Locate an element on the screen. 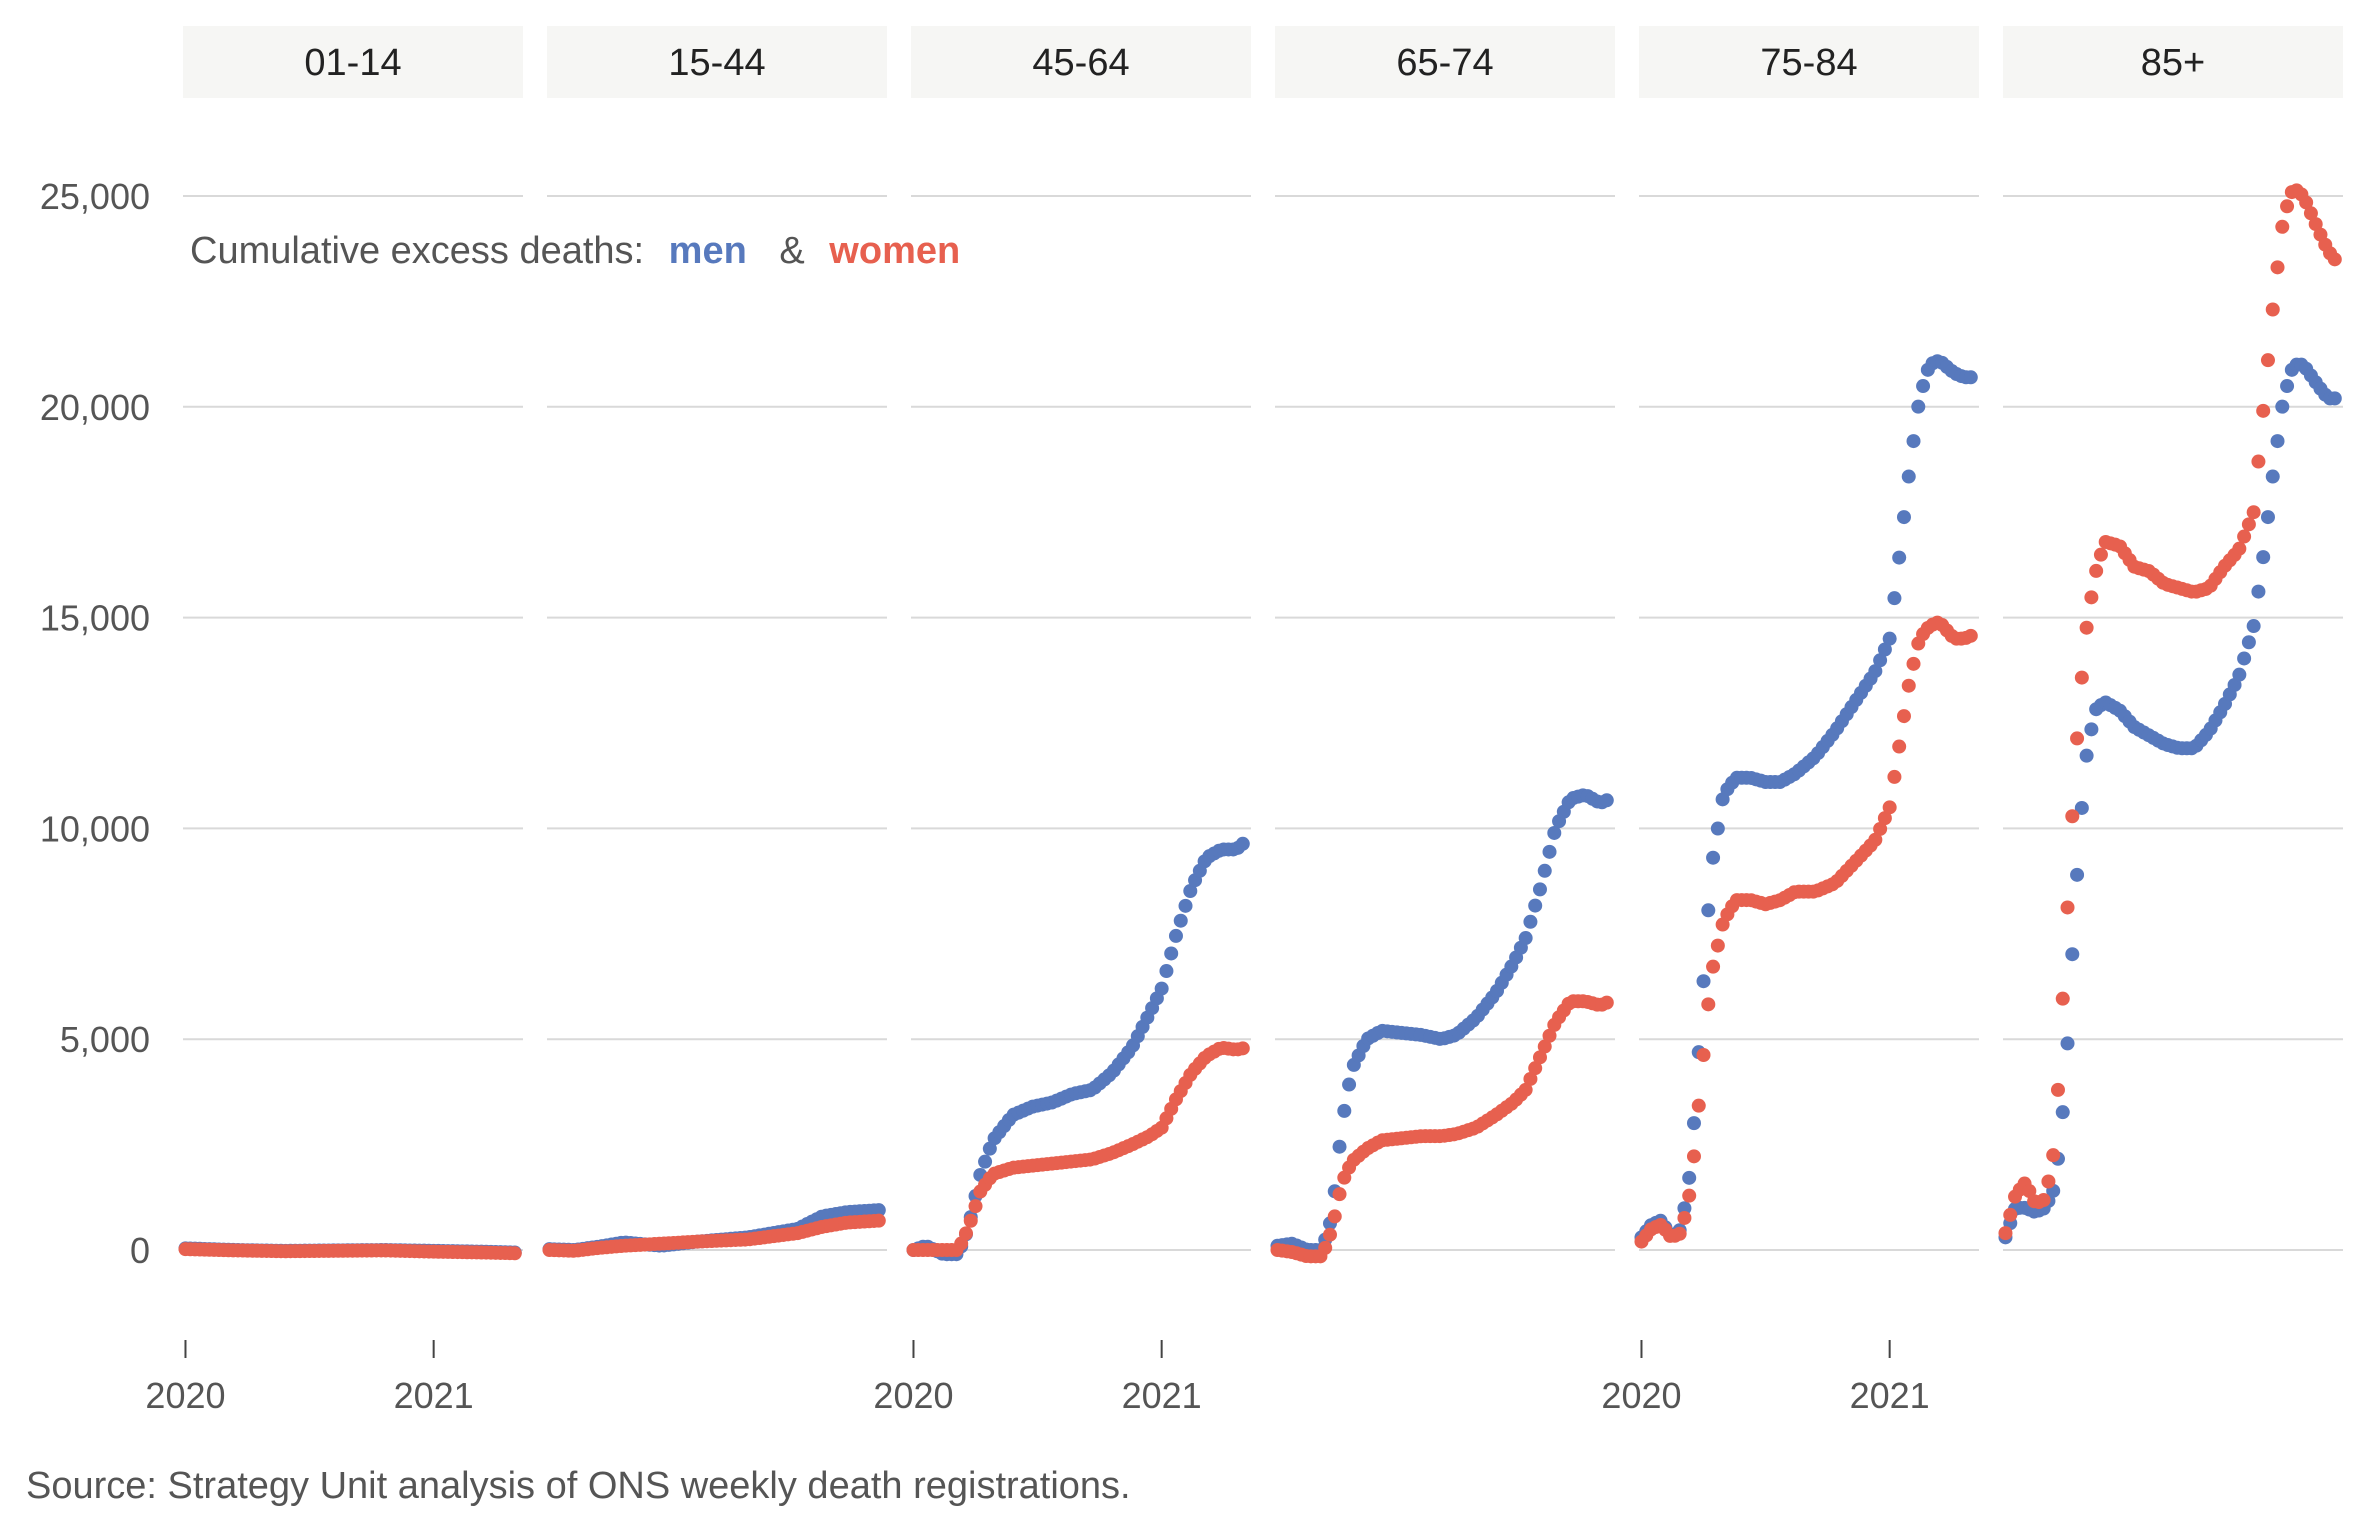  facet-label: 85+ is located at coordinates (2173, 63).